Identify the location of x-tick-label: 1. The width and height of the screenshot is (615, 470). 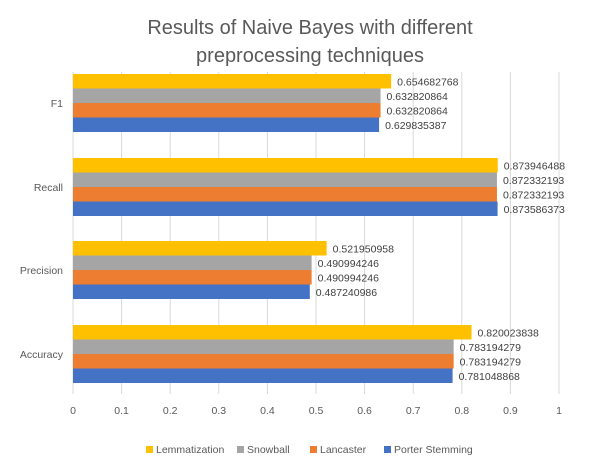
(559, 411).